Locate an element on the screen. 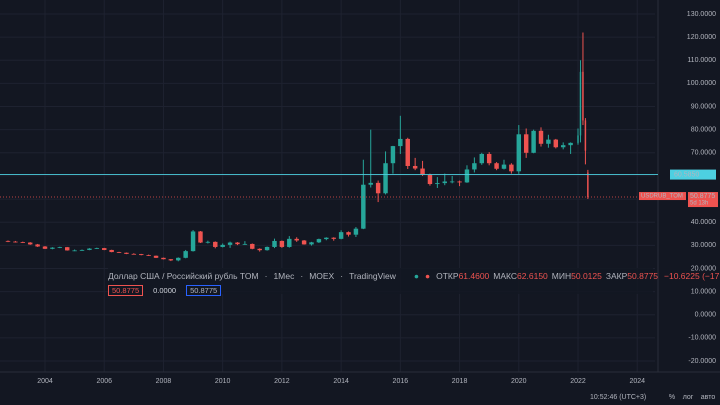  x-tick-label: 2022 is located at coordinates (578, 381).